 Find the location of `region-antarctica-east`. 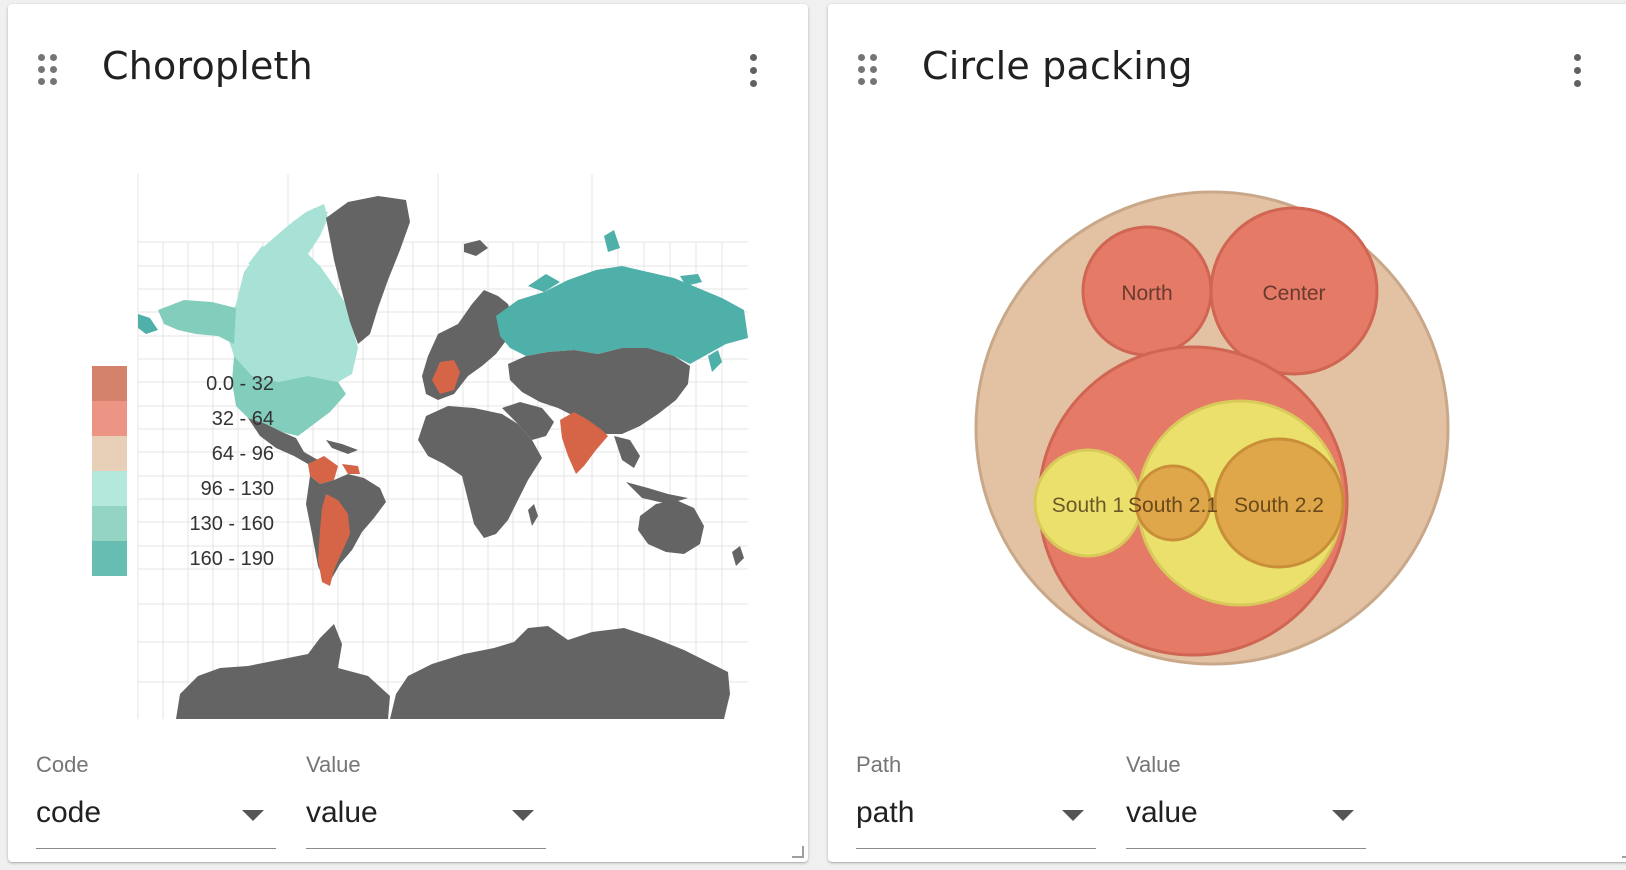

region-antarctica-east is located at coordinates (560, 672).